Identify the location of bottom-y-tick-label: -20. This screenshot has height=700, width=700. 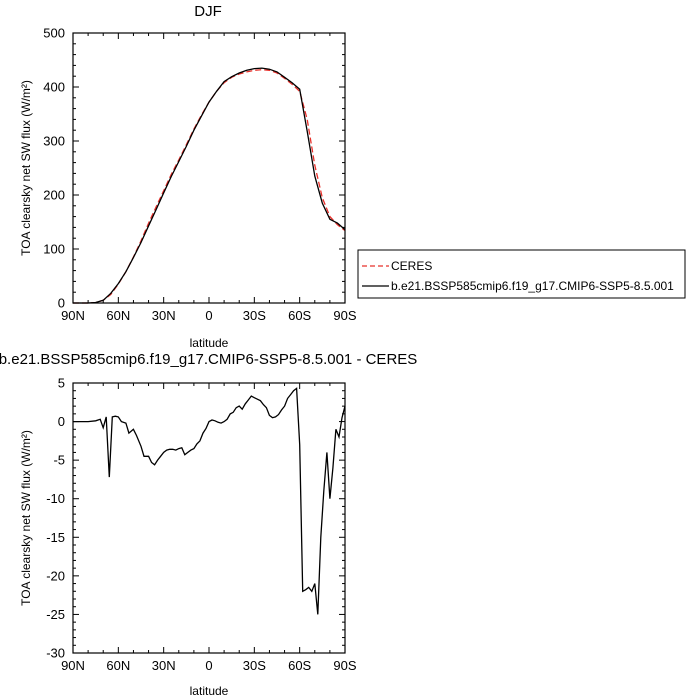
(55, 575).